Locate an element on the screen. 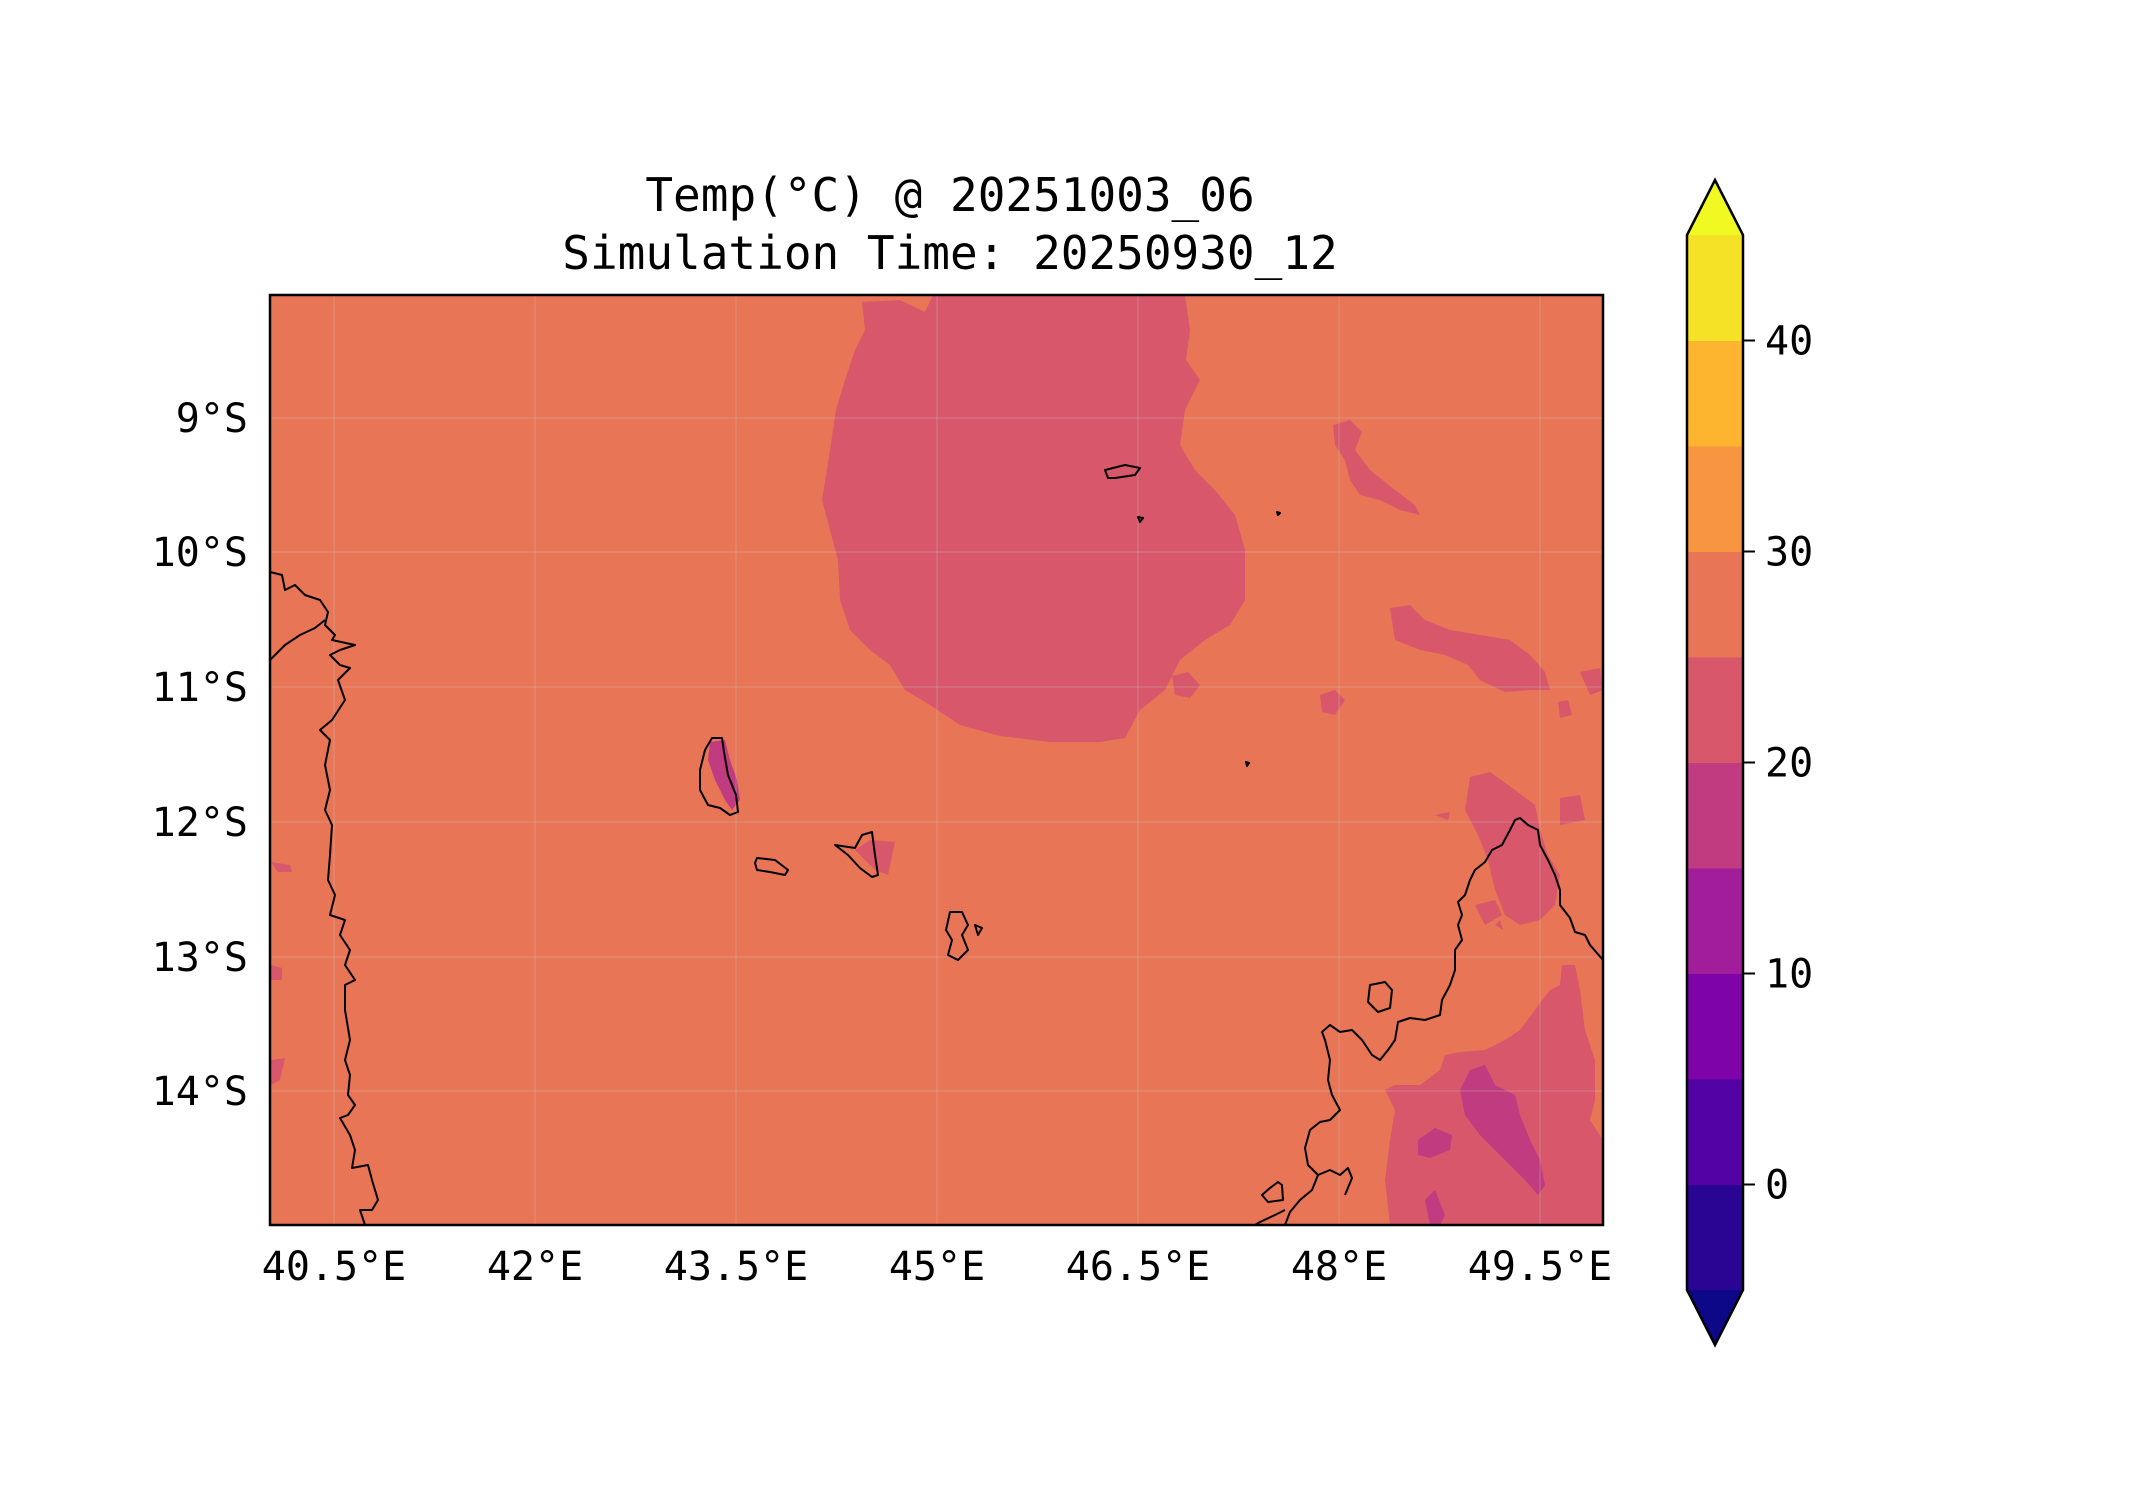 The height and width of the screenshot is (1500, 2142). colorbar-tick-label: 20 is located at coordinates (1789, 764).